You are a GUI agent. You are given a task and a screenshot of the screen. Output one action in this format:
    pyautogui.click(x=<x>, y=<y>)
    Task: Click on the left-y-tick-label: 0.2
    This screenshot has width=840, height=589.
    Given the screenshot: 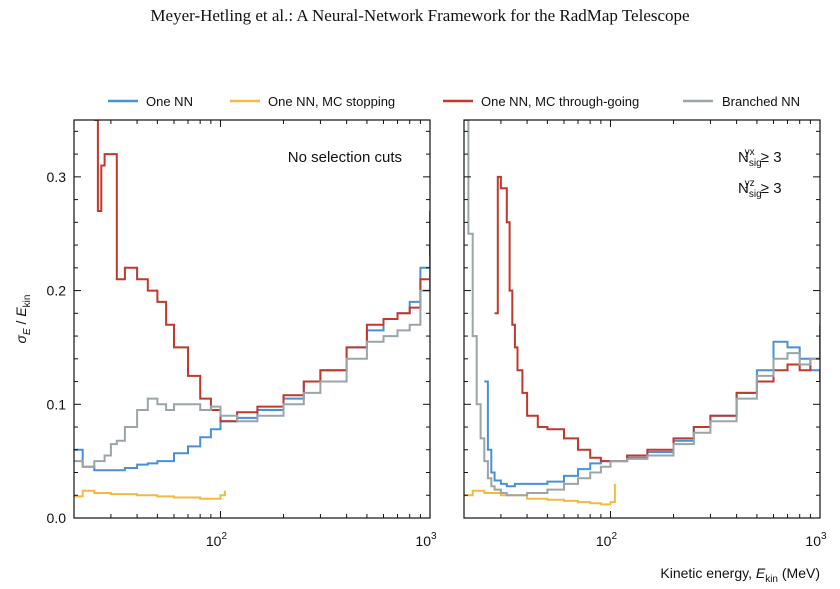 What is the action you would take?
    pyautogui.click(x=57, y=291)
    